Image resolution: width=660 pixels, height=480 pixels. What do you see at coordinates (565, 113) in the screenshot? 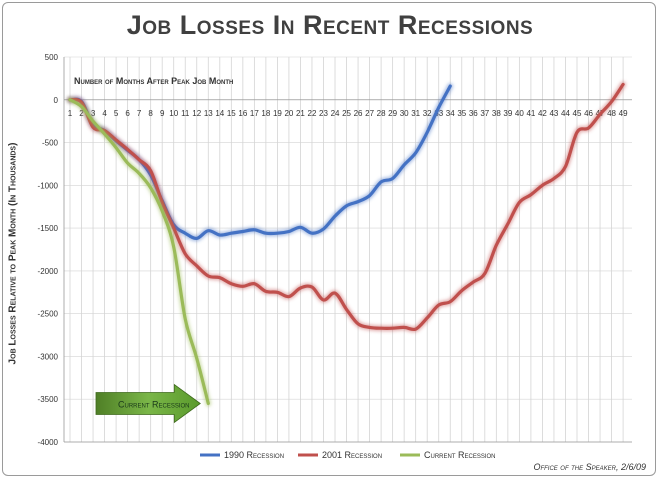
I see `x-tick-label: 44` at bounding box center [565, 113].